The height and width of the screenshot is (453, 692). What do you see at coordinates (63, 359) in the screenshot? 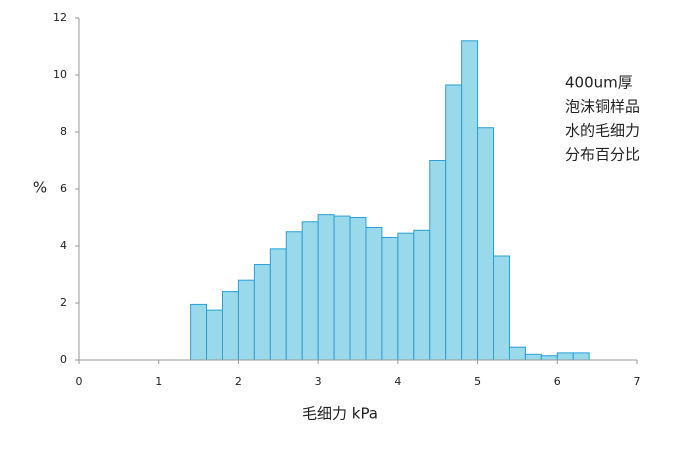
I see `y-tick-label: 0` at bounding box center [63, 359].